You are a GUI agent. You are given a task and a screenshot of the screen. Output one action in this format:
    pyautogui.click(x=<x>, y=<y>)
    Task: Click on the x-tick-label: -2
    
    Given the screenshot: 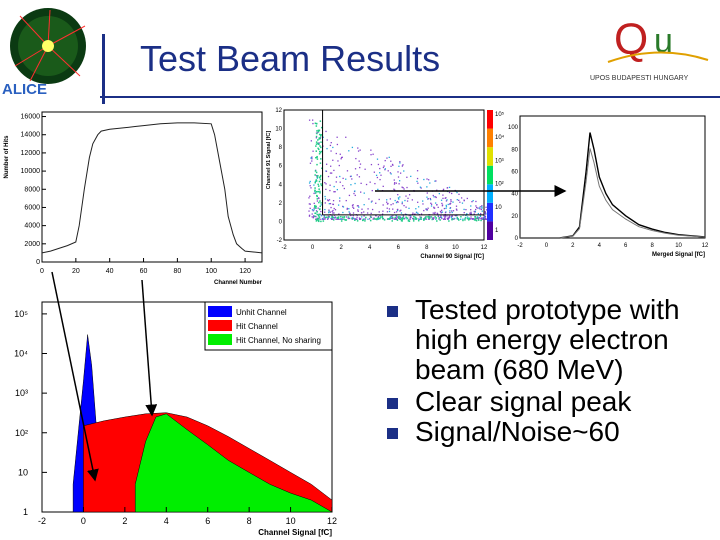 What is the action you would take?
    pyautogui.click(x=520, y=246)
    